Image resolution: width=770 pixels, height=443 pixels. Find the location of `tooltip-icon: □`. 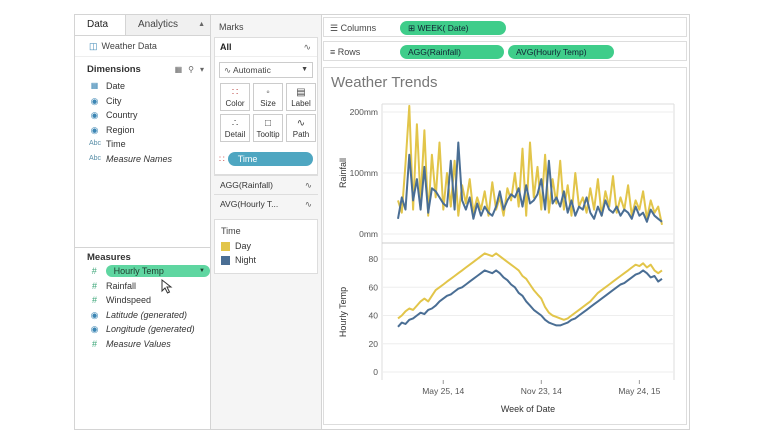

tooltip-icon: □ is located at coordinates (268, 123).